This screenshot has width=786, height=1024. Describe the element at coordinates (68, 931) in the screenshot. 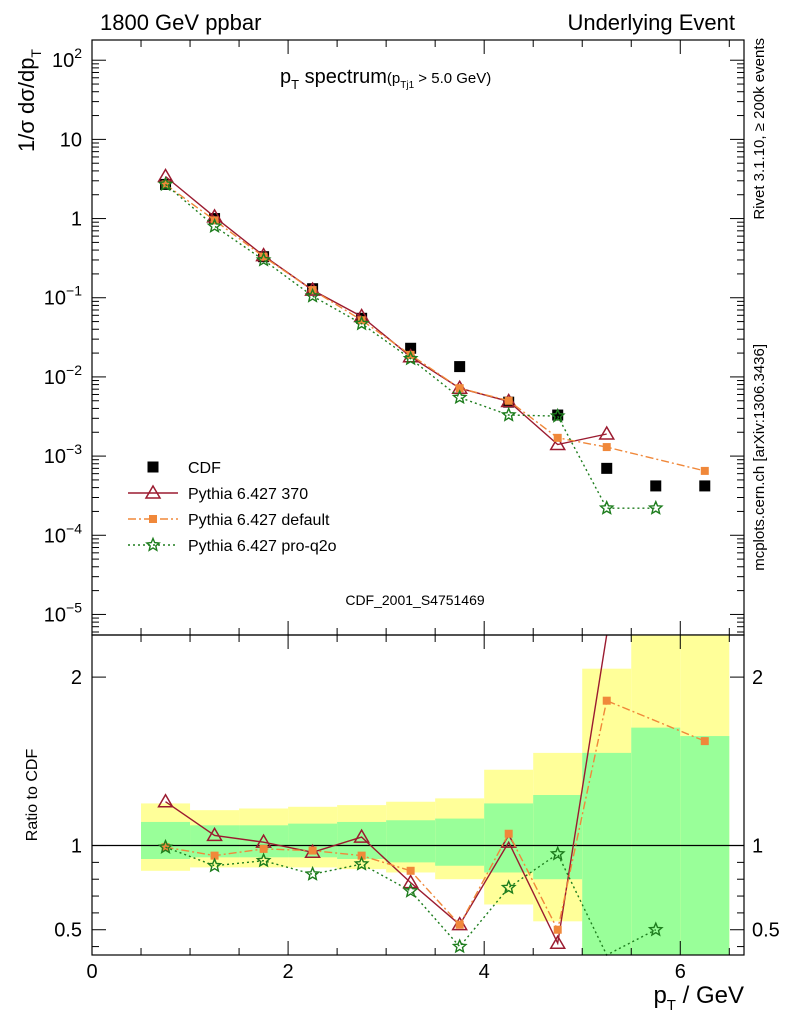

I see `ratio-y-tick-label: 0.5` at that location.